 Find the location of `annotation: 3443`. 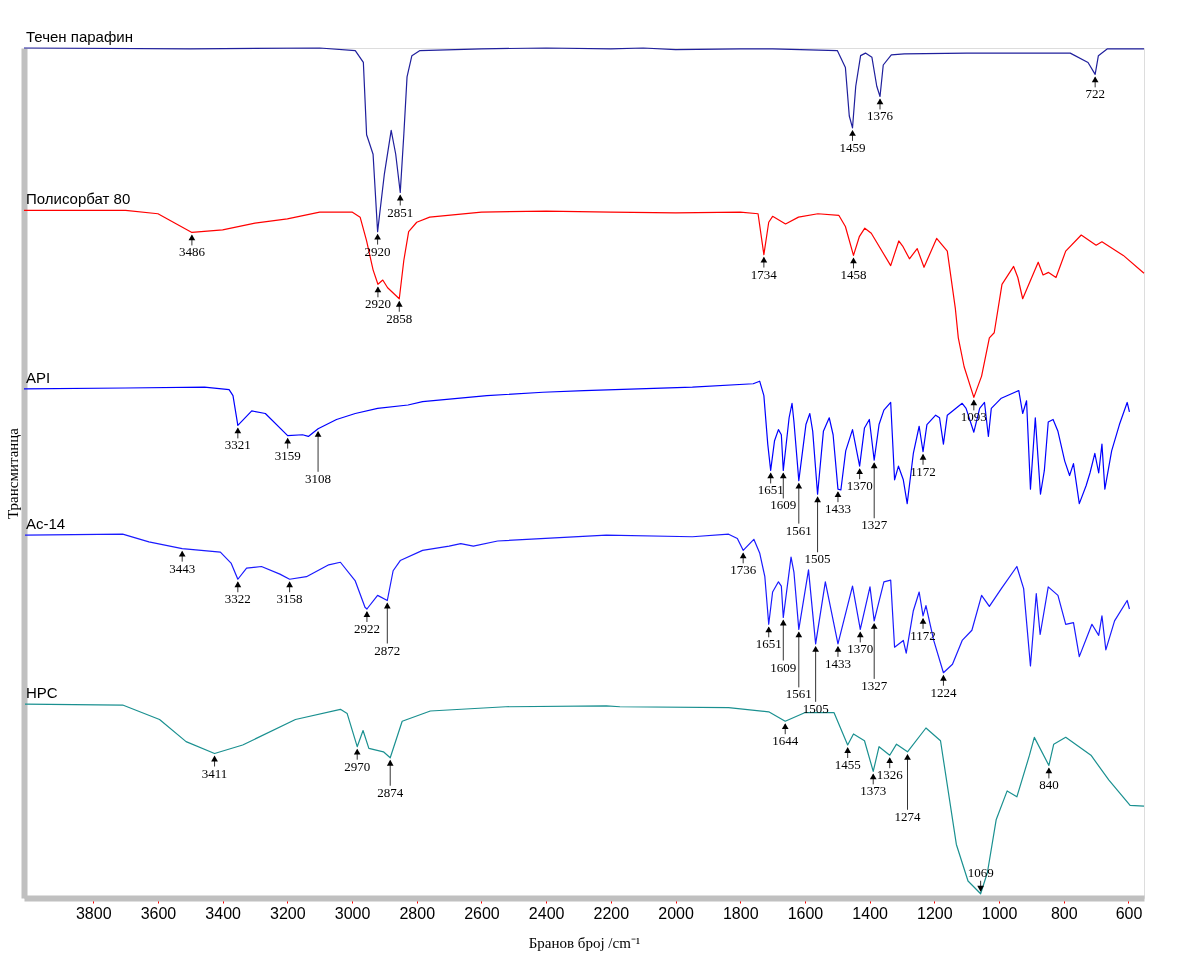

annotation: 3443 is located at coordinates (182, 568).